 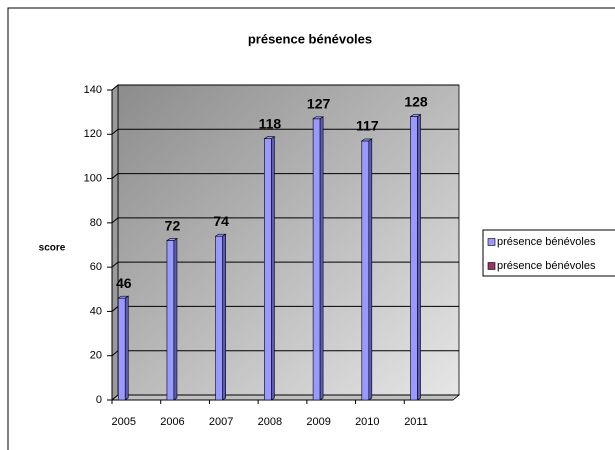 What do you see at coordinates (548, 253) in the screenshot?
I see `legend` at bounding box center [548, 253].